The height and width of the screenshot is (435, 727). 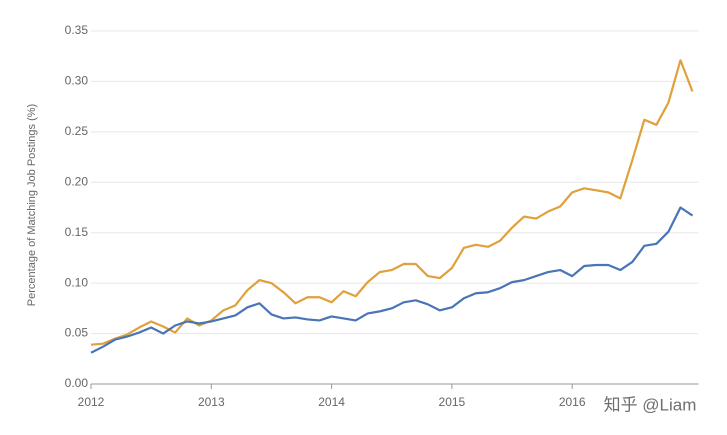 What do you see at coordinates (452, 402) in the screenshot?
I see `x-tick-label: 2015` at bounding box center [452, 402].